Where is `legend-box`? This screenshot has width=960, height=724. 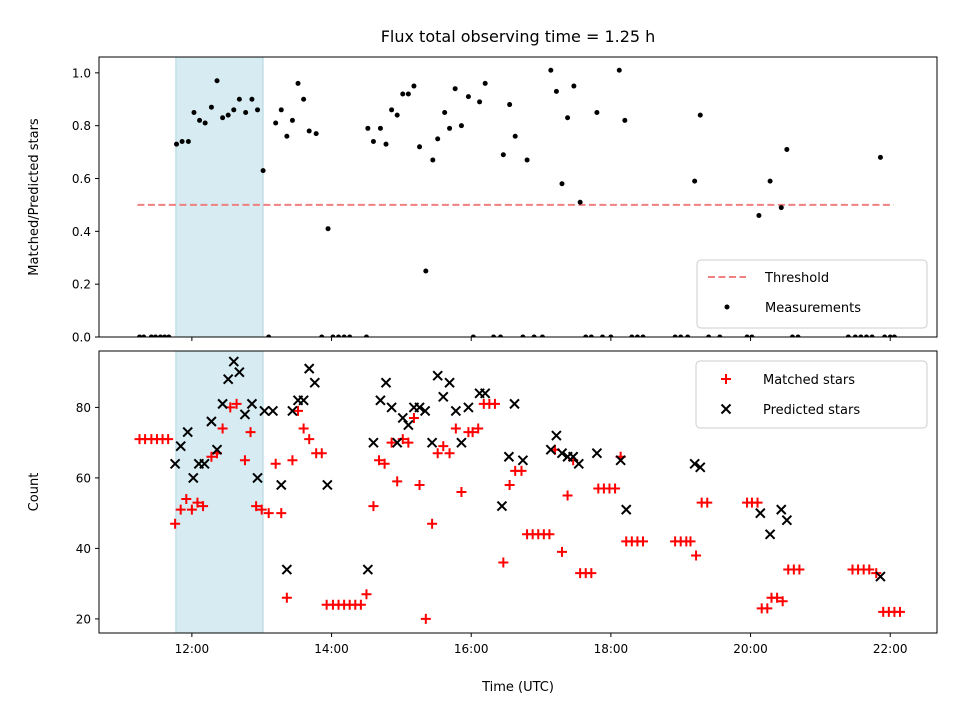 legend-box is located at coordinates (812, 294).